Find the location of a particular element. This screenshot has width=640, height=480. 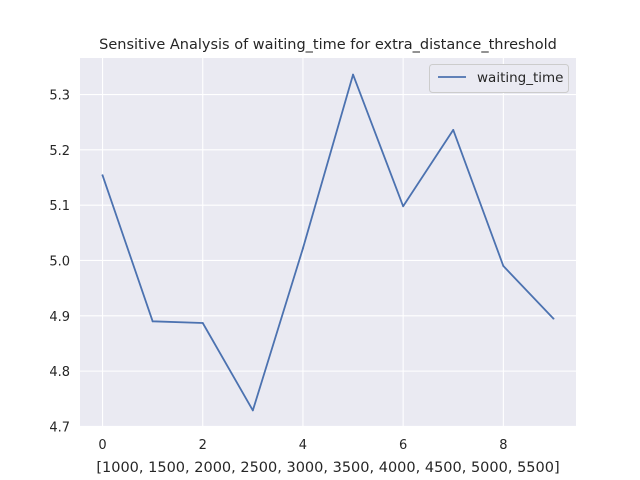

y-tick-label: 5.2 is located at coordinates (59, 151).